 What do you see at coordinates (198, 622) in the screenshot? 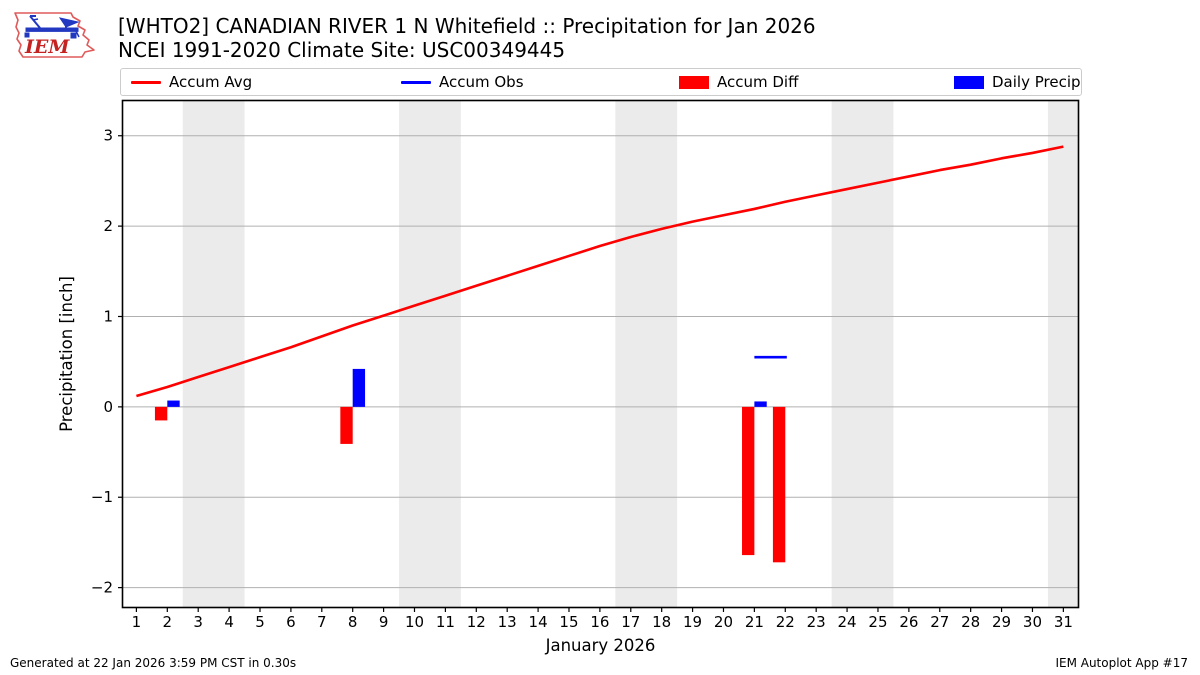
I see `x-tick-label: 3` at bounding box center [198, 622].